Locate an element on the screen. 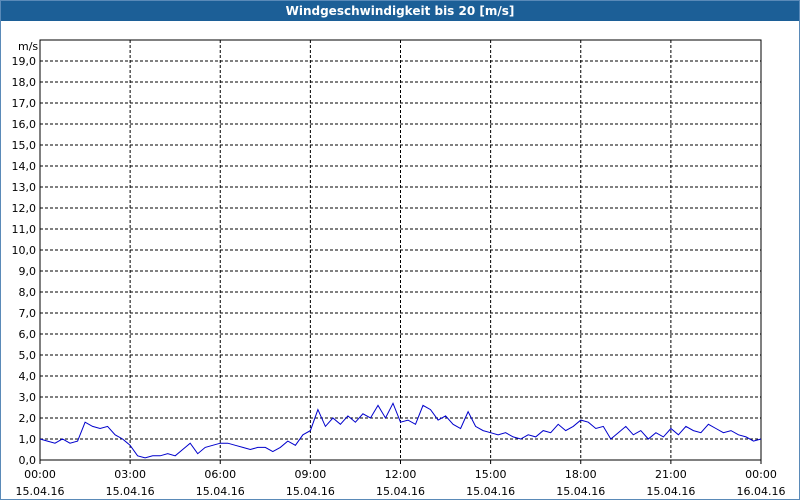  y-tick-label: 19,0 is located at coordinates (24, 61).